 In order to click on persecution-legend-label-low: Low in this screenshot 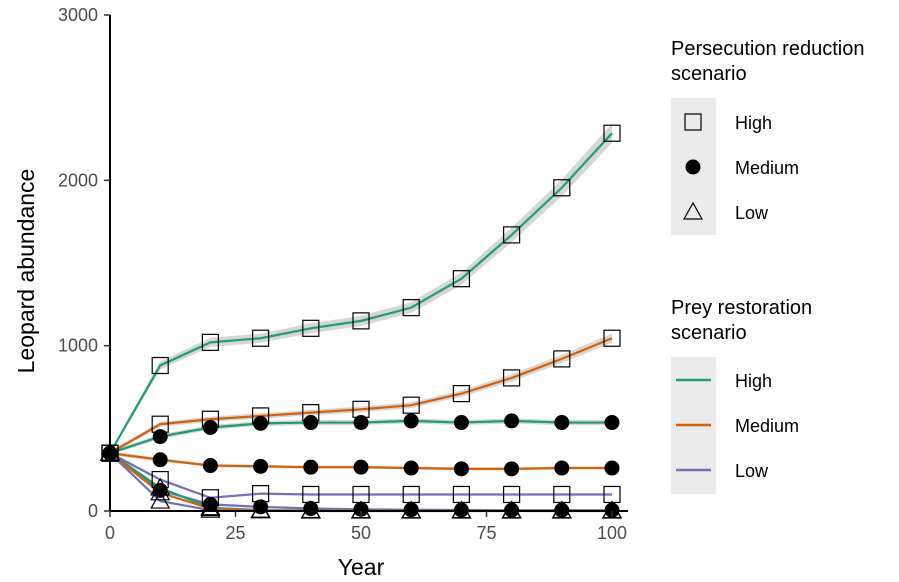, I will do `click(752, 213)`.